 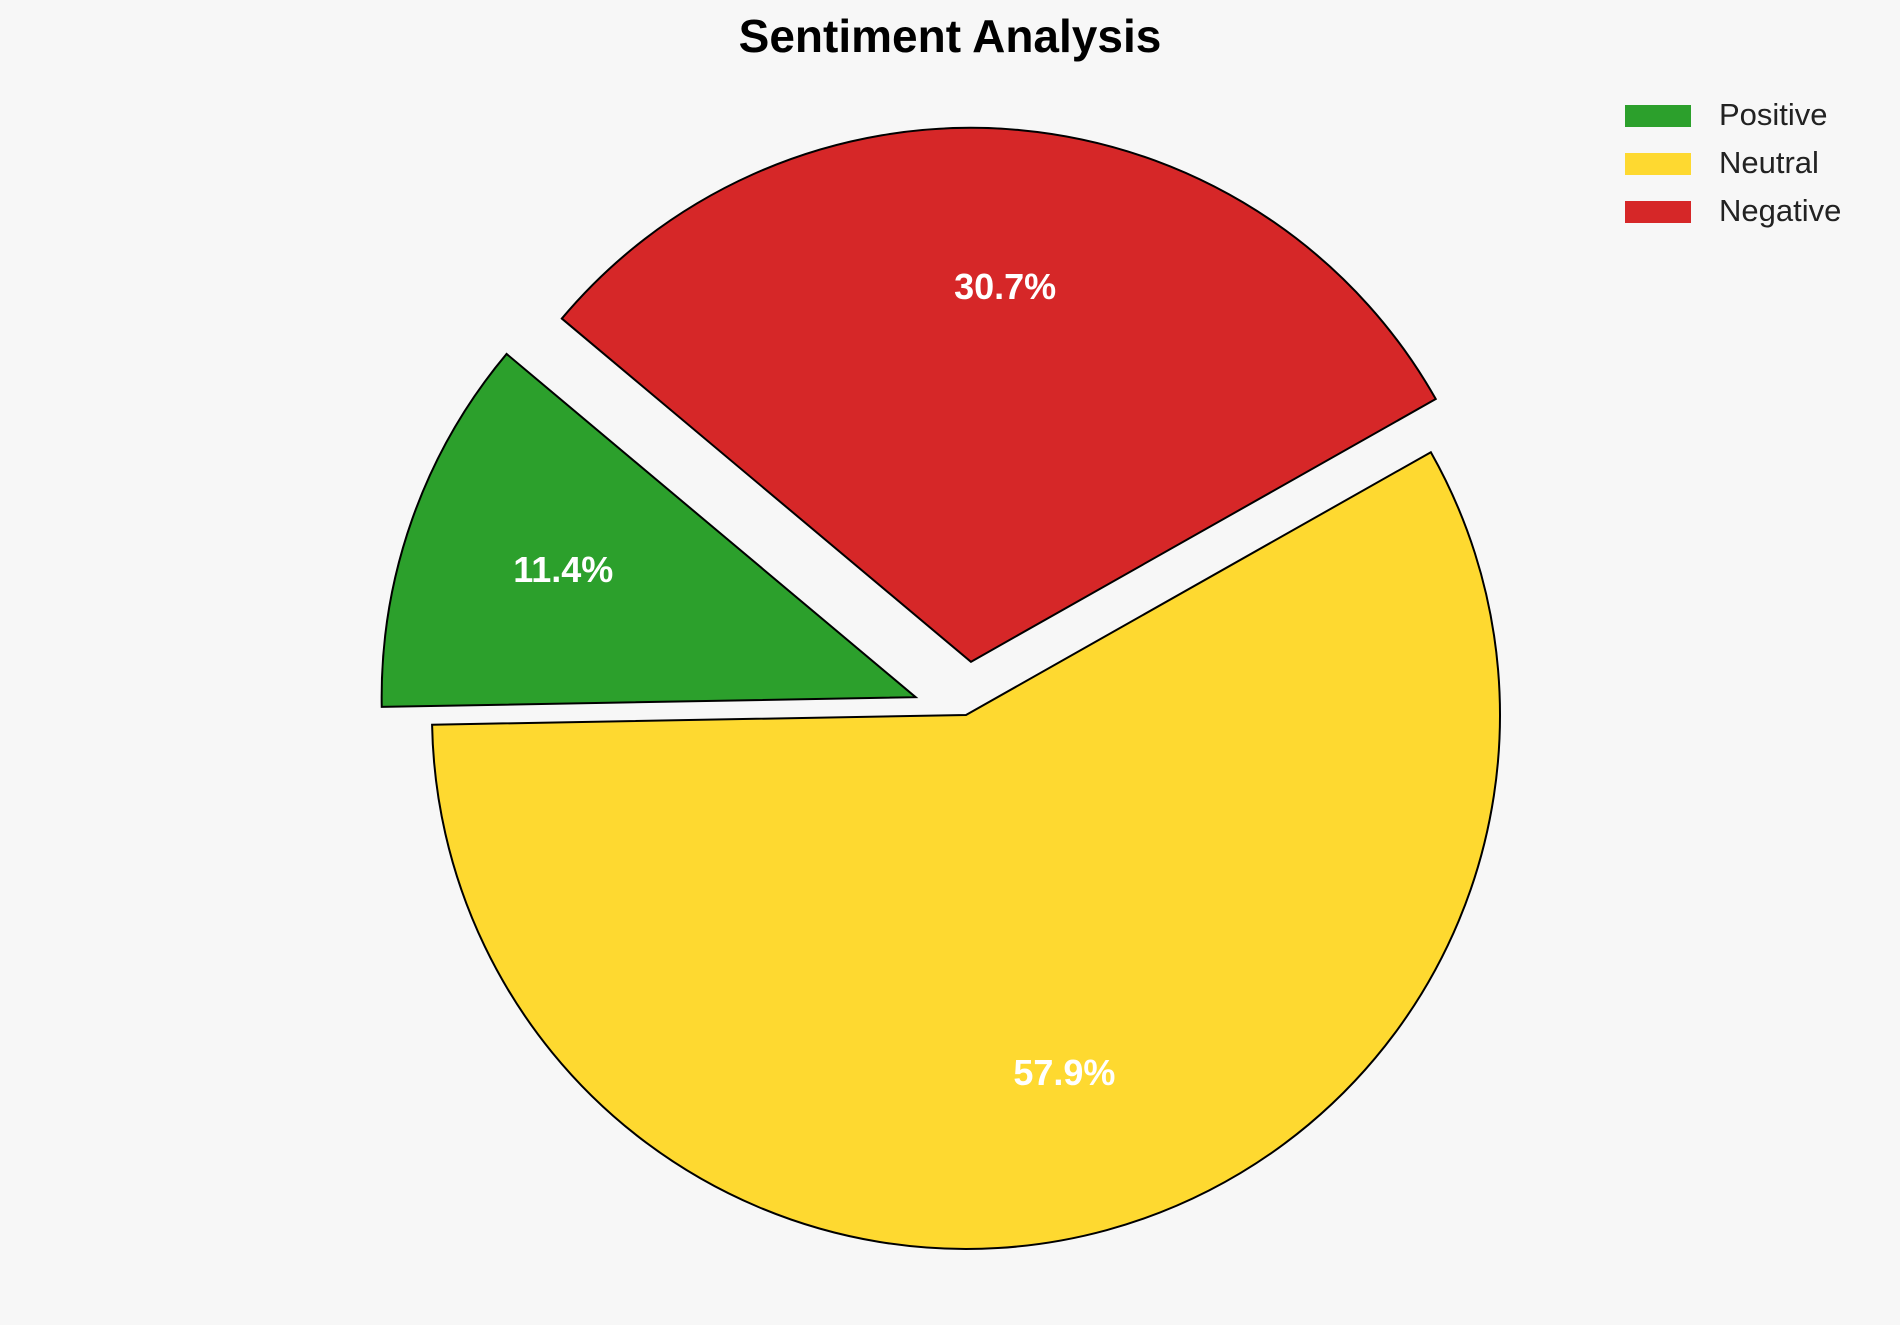 I want to click on slice-label: 57.9%, so click(x=1064, y=1072).